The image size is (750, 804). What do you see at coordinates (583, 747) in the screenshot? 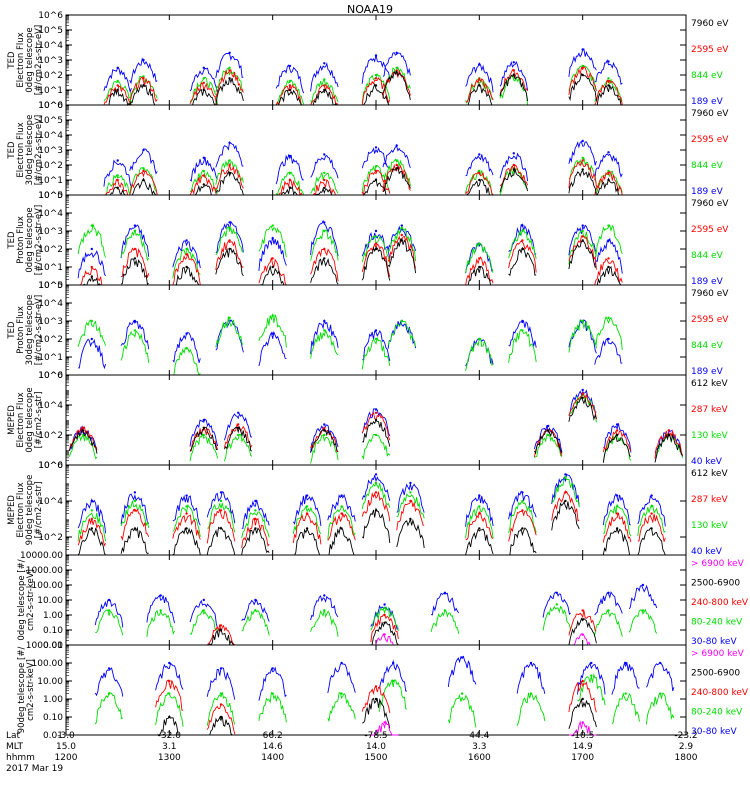
I see `x-row-value: 14.9` at bounding box center [583, 747].